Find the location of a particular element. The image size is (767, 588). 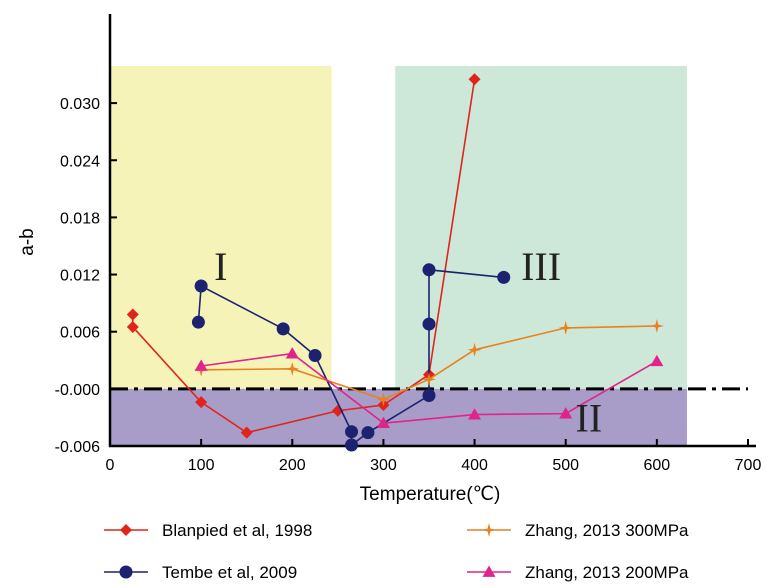

x-tick-label: 400 is located at coordinates (474, 465).